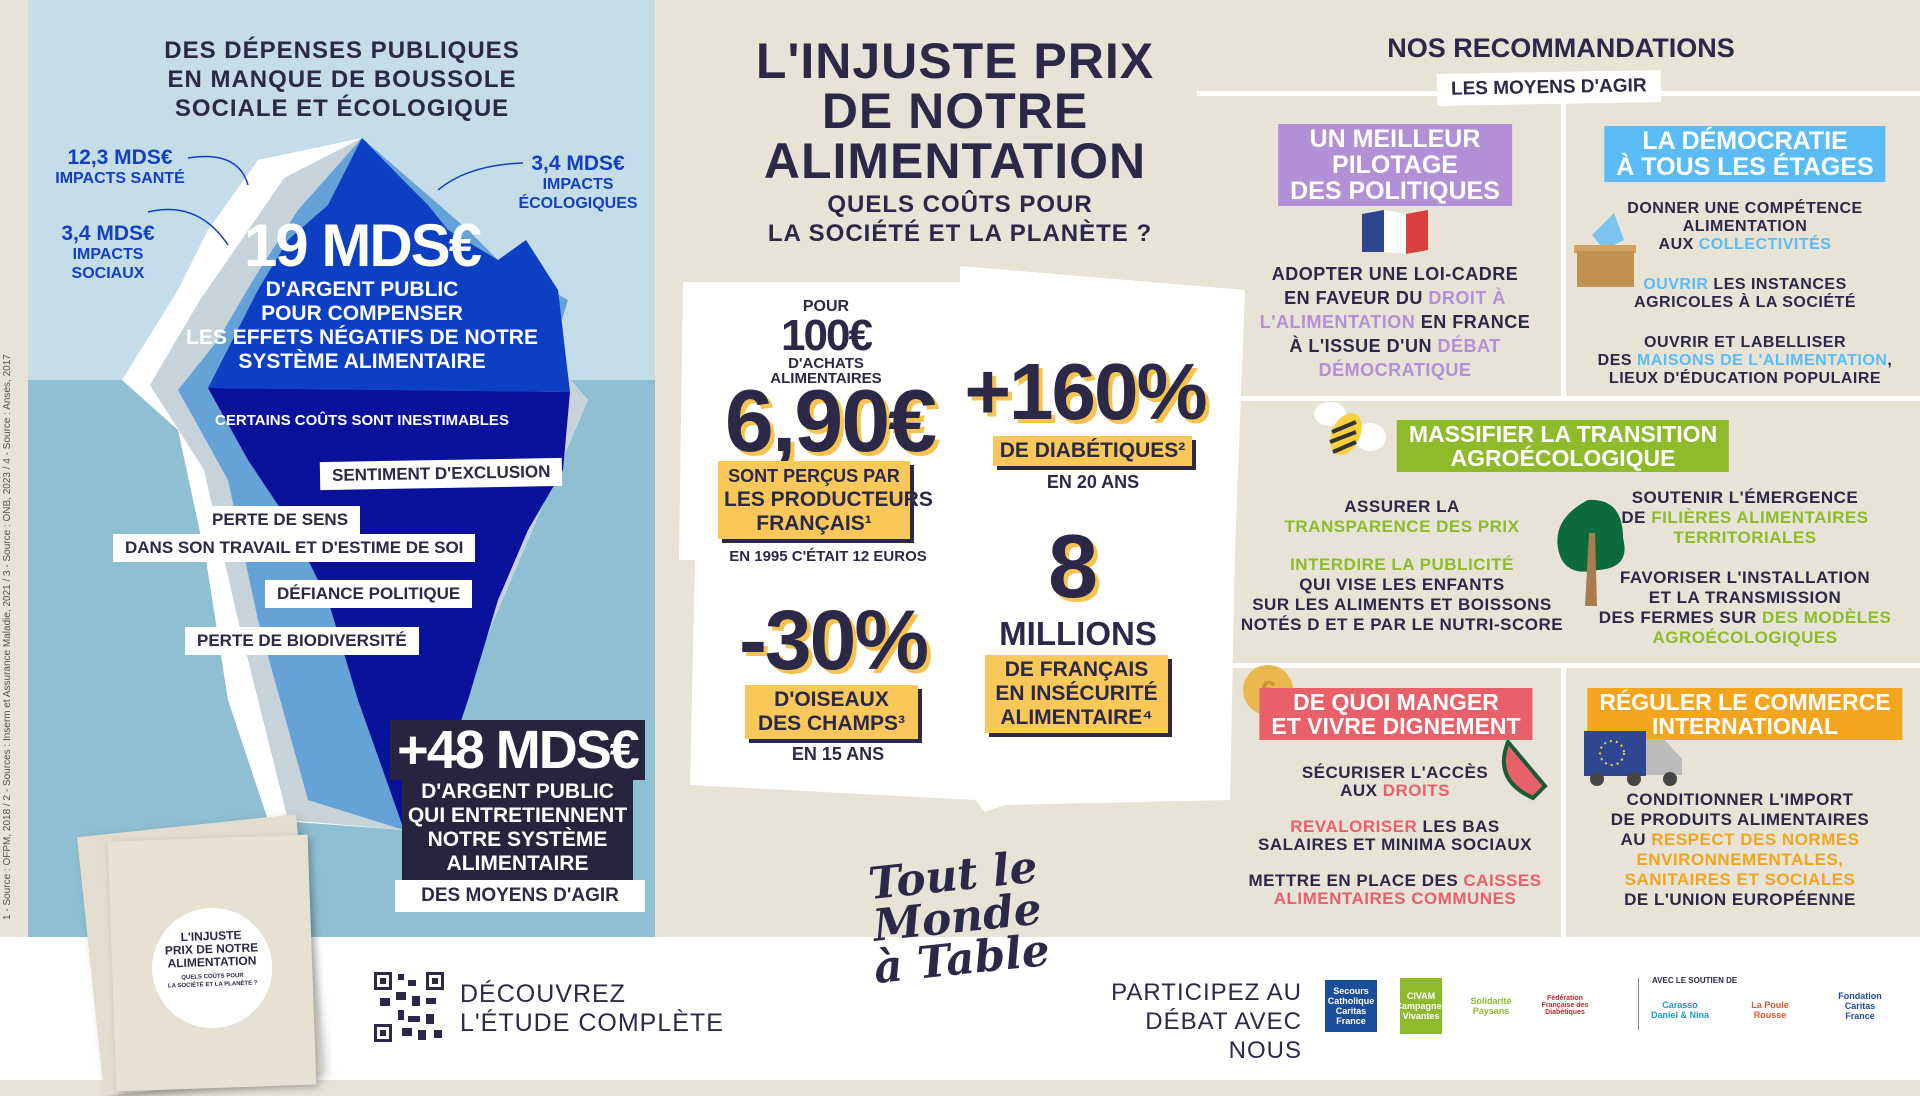  What do you see at coordinates (1680, 617) in the screenshot?
I see `text-segment: DES FERMES SUR` at bounding box center [1680, 617].